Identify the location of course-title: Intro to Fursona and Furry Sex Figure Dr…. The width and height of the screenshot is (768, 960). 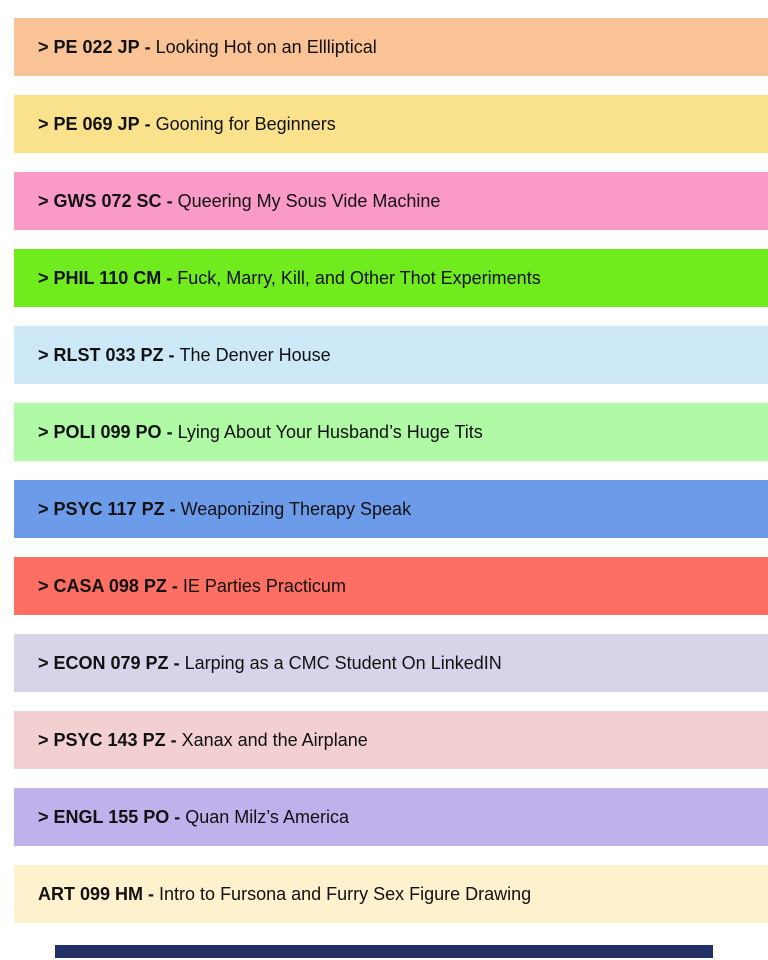
(345, 893).